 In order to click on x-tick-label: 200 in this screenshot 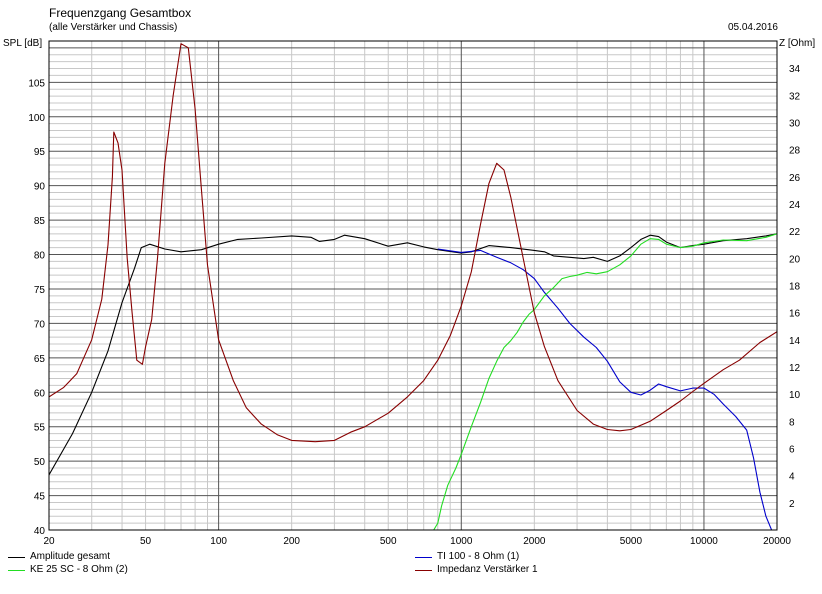, I will do `click(291, 541)`.